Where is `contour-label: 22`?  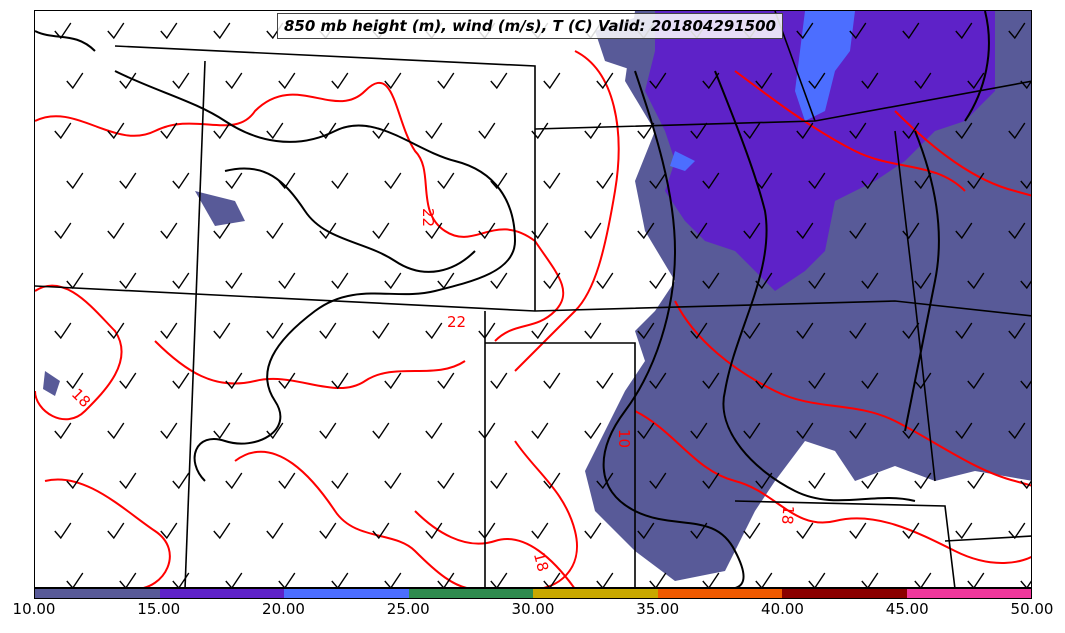
contour-label: 22 is located at coordinates (428, 217).